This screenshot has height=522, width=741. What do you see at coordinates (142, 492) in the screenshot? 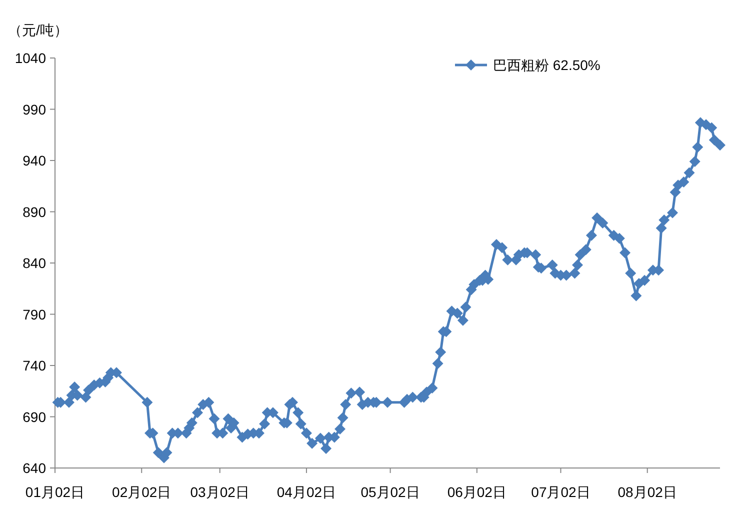
I see `x-tick-label: 02月02日` at bounding box center [142, 492].